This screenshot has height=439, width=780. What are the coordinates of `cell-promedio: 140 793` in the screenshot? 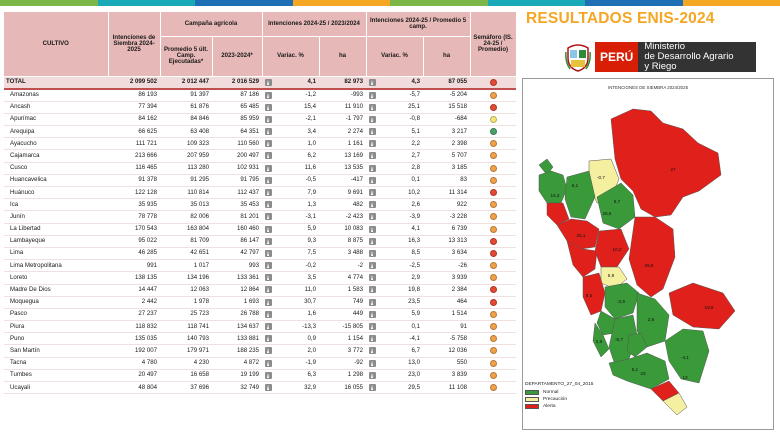 It's located at (186, 339).